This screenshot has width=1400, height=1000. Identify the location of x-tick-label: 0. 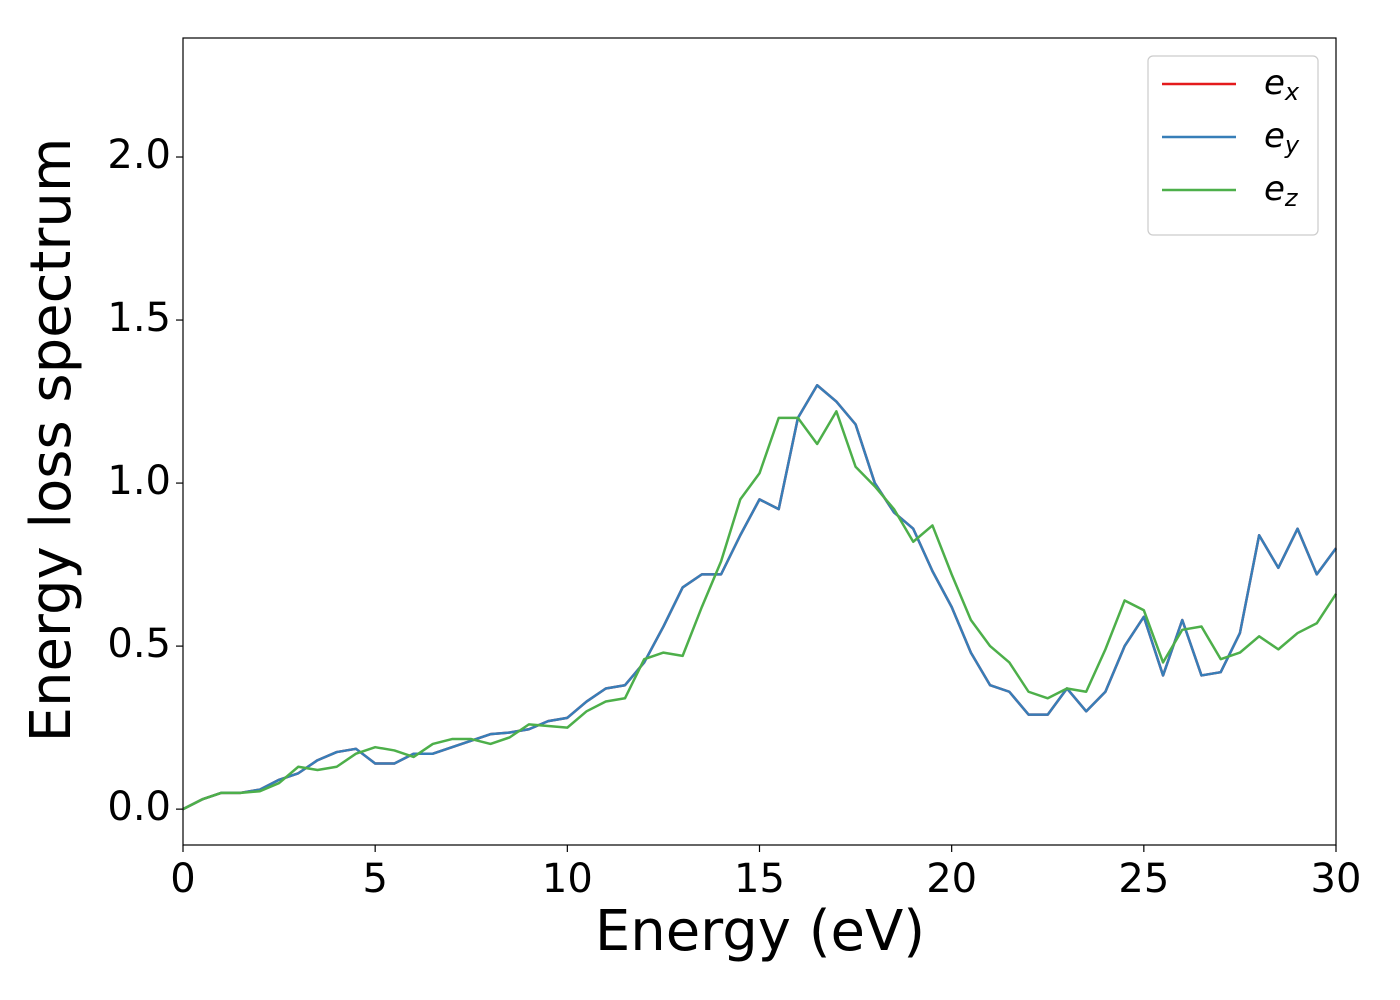
(182, 879).